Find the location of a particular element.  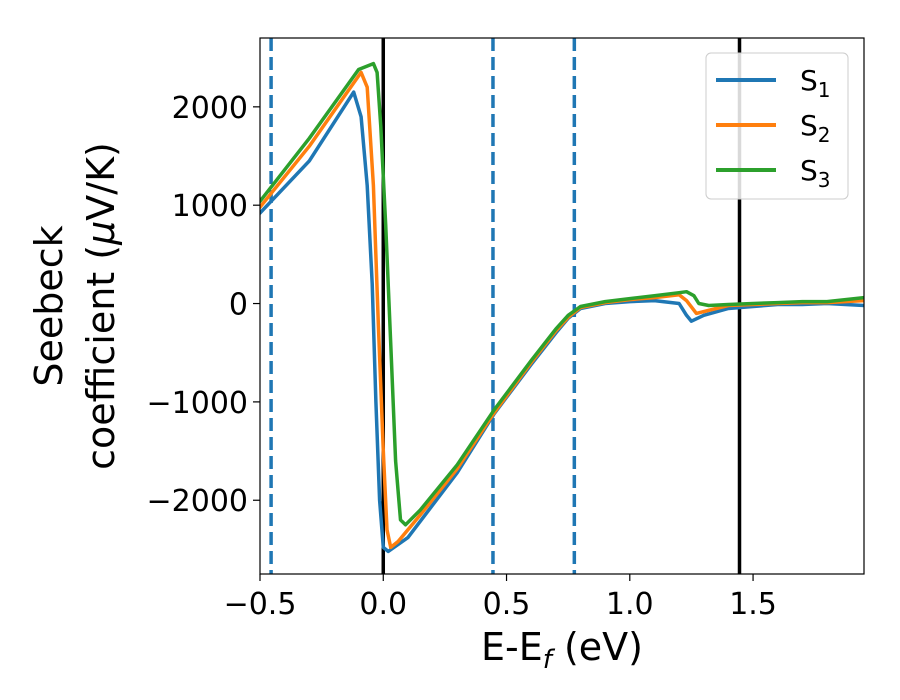

y-tick-label: 2000 is located at coordinates (210, 108).